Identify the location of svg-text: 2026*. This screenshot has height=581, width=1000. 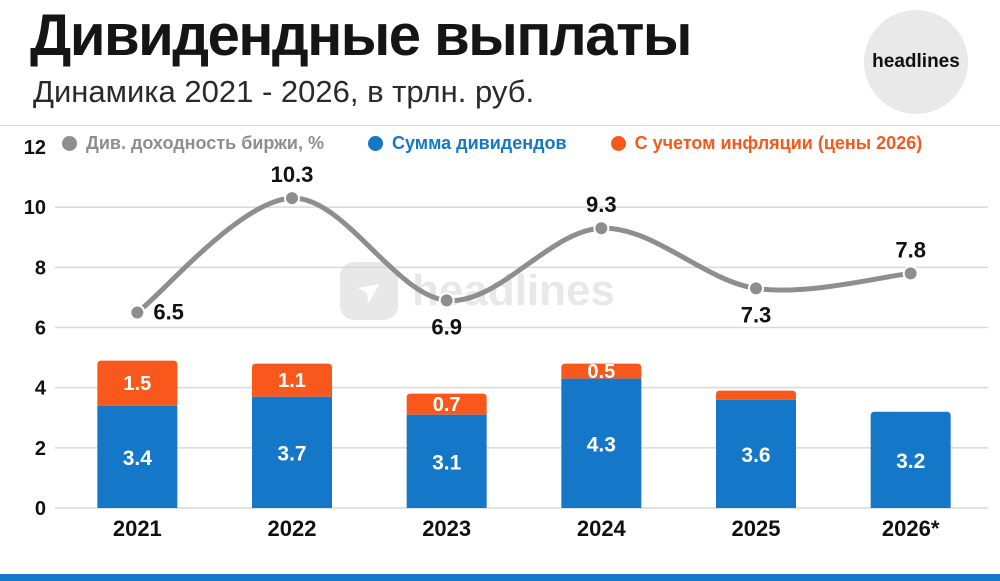
(911, 528).